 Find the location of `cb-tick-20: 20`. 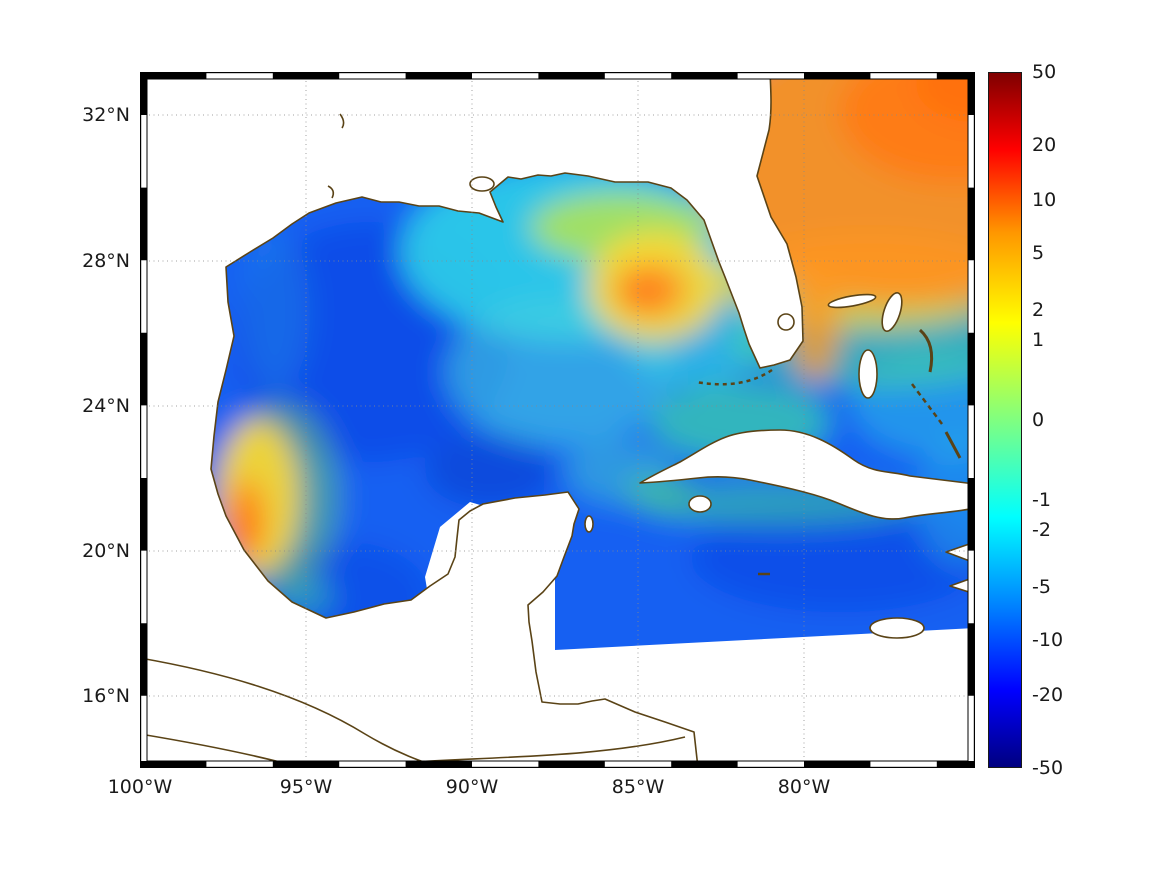

cb-tick-20: 20 is located at coordinates (1044, 145).